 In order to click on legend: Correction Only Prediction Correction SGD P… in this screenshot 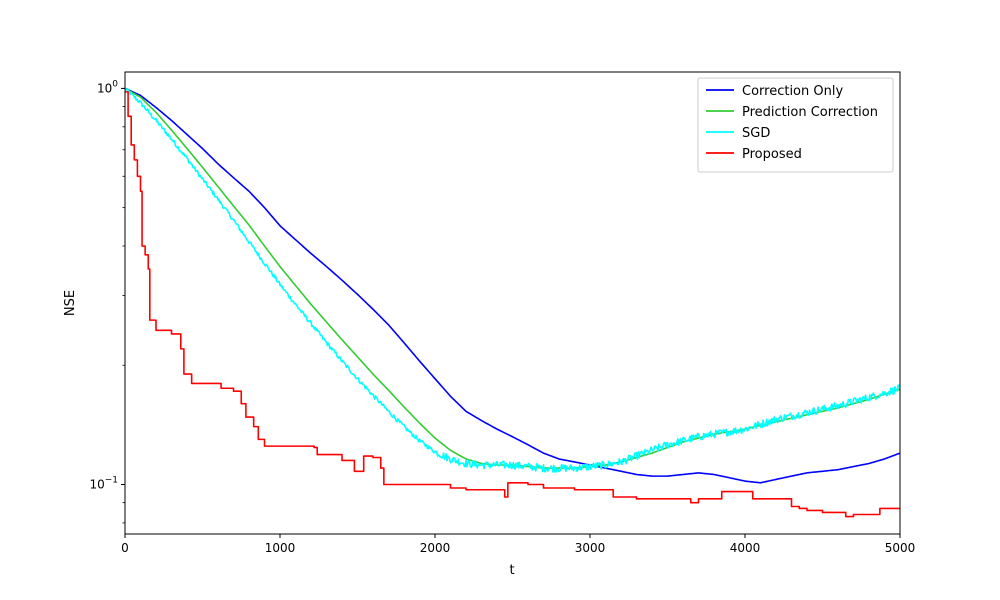, I will do `click(795, 125)`.